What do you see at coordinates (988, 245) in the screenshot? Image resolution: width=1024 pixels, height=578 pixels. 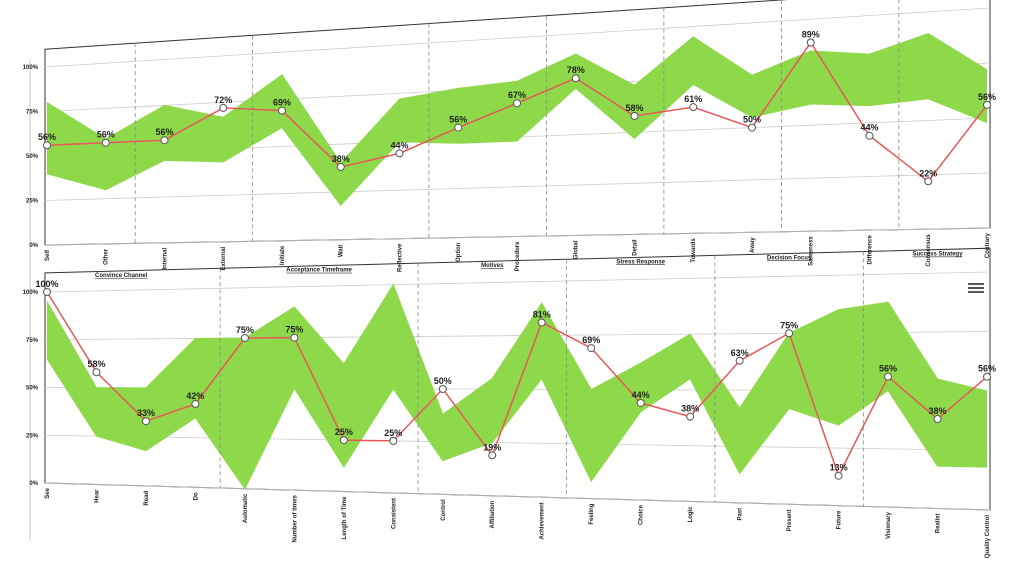 I see `x-tick-label: Contrary` at bounding box center [988, 245].